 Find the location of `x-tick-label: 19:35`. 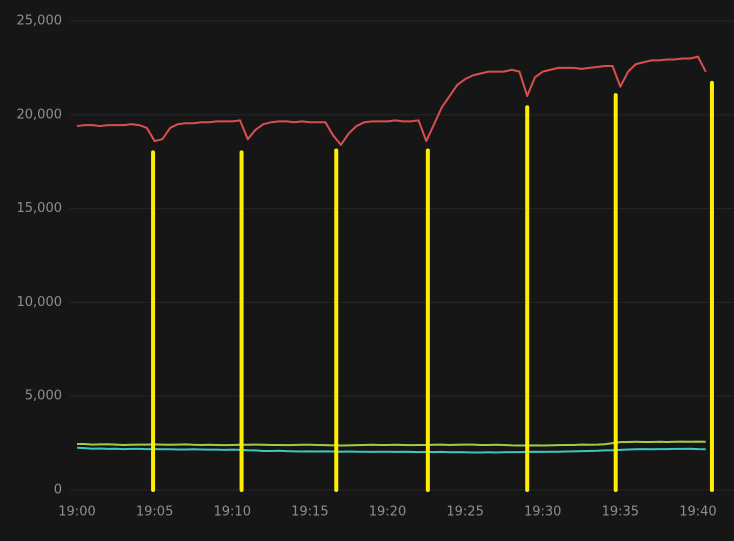

x-tick-label: 19:35 is located at coordinates (620, 512).